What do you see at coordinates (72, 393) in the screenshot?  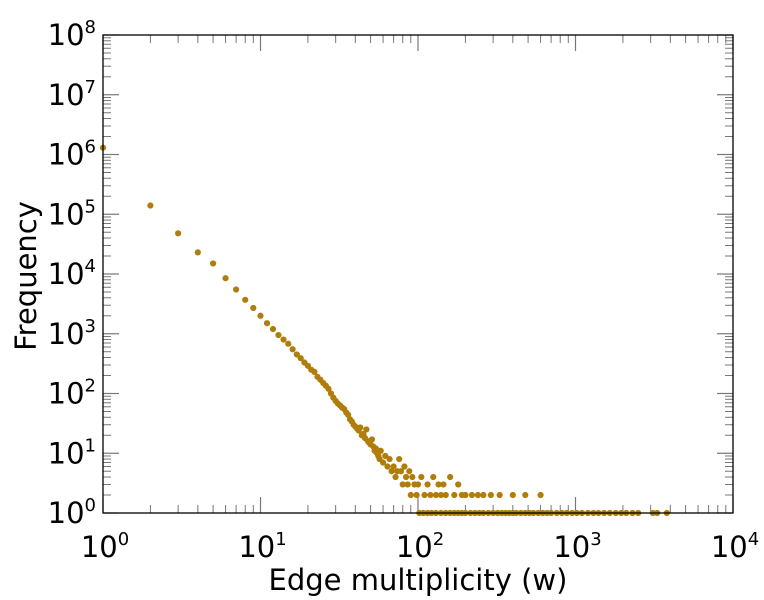 I see `y-tick-label: 102` at bounding box center [72, 393].